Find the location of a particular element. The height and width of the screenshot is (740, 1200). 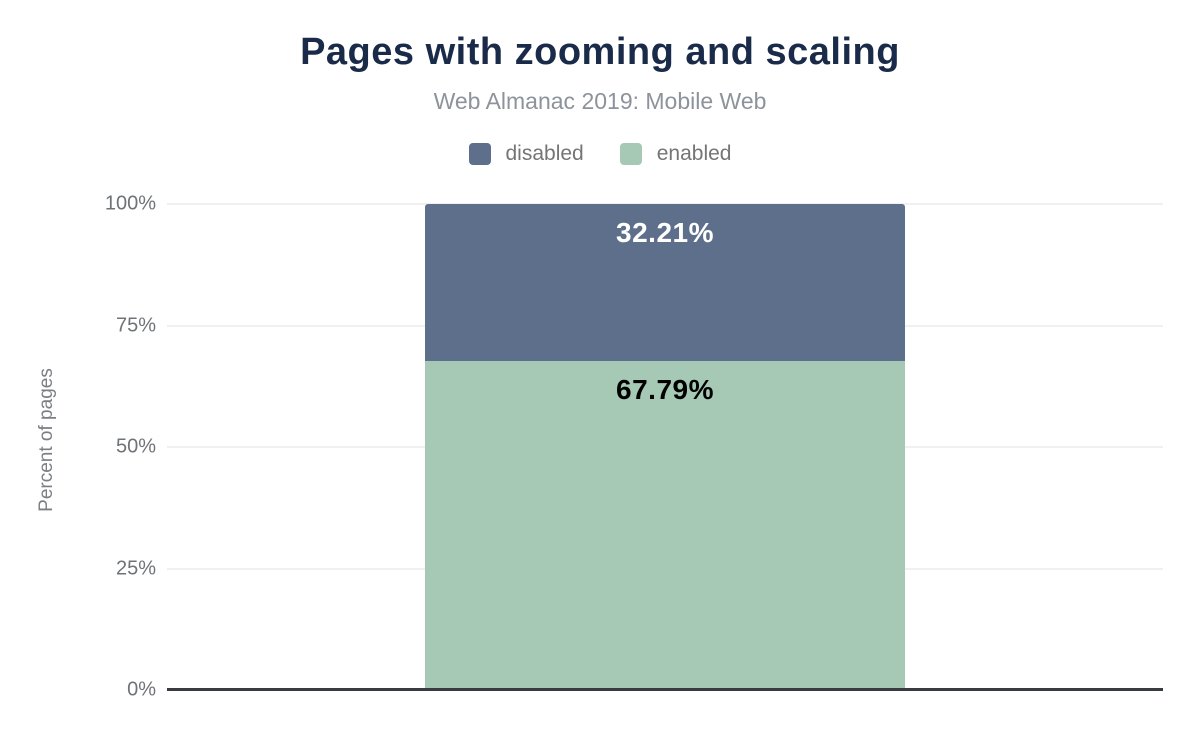

legend-swatch-enabled is located at coordinates (630, 154).